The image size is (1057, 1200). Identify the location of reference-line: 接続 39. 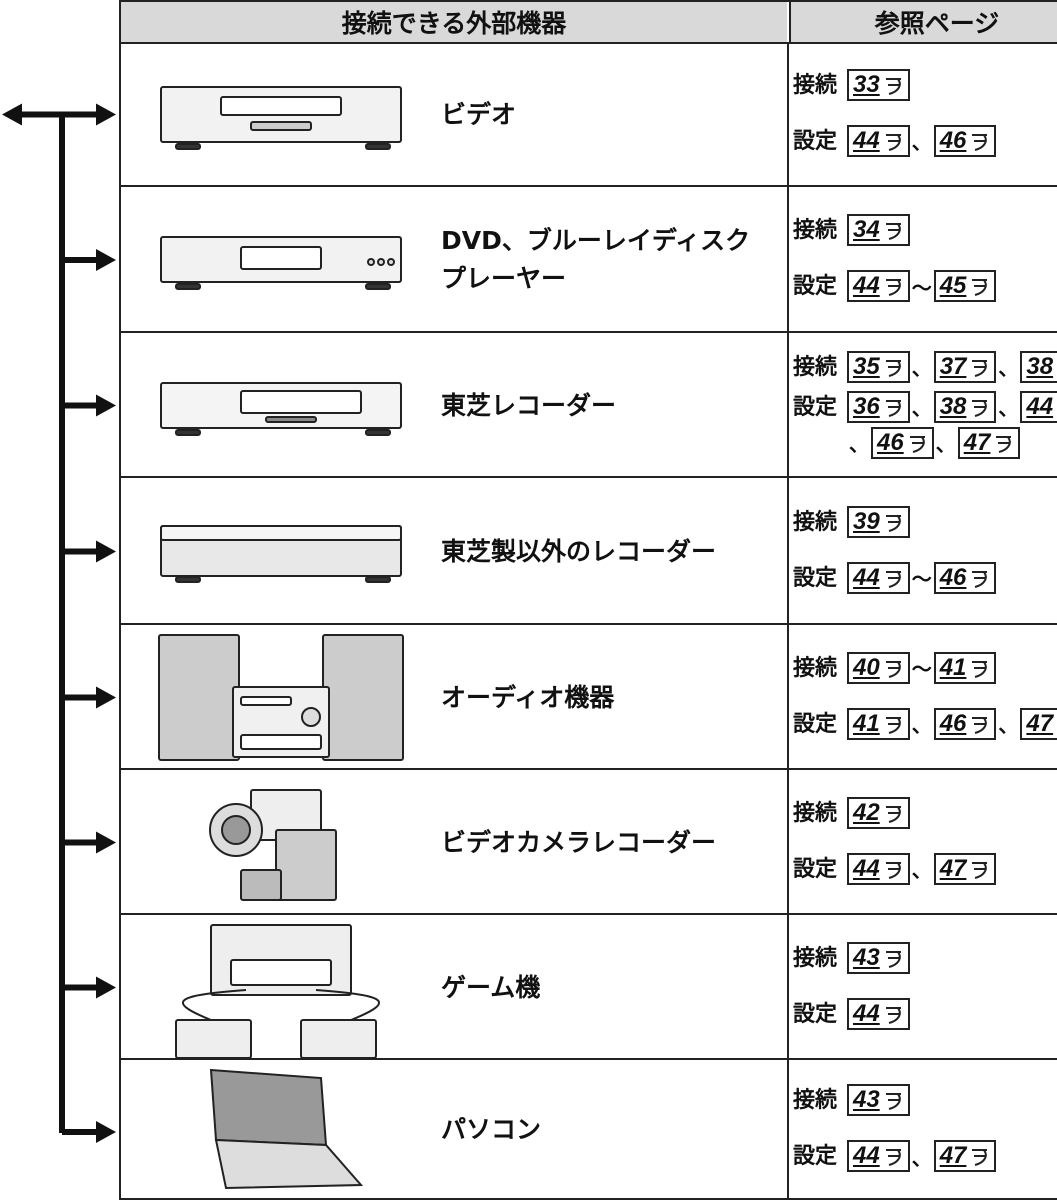
(925, 522).